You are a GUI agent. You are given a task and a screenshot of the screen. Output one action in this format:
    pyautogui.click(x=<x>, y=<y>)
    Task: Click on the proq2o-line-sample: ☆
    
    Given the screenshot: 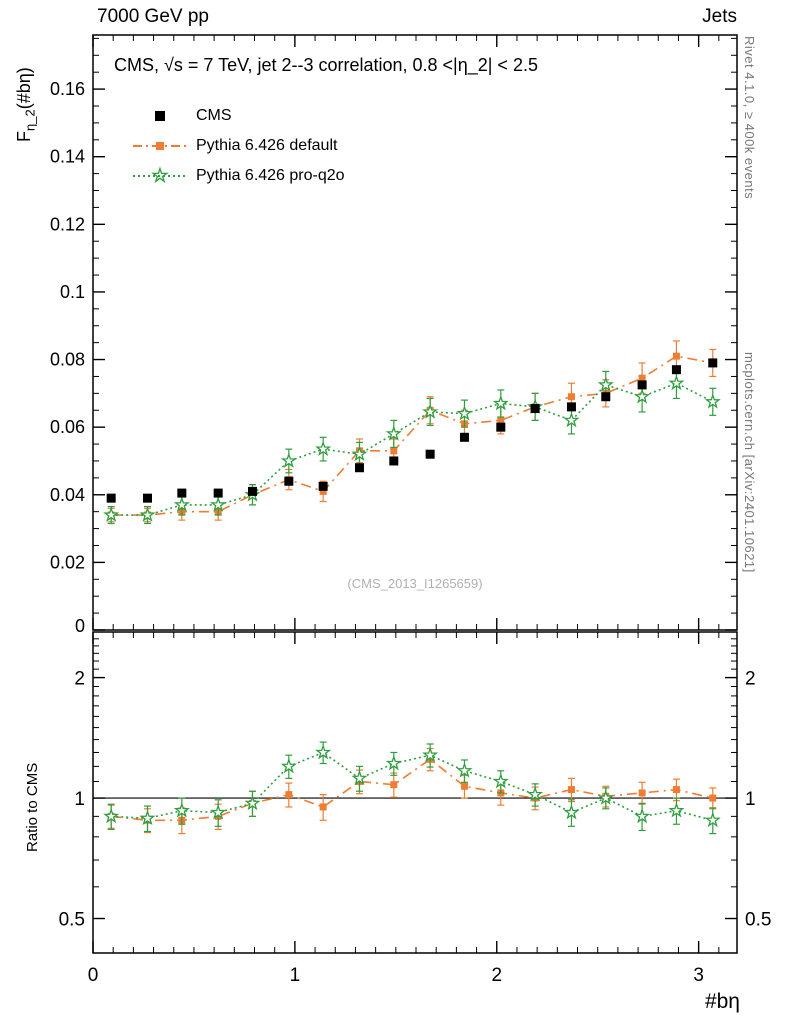 What is the action you would take?
    pyautogui.click(x=160, y=176)
    